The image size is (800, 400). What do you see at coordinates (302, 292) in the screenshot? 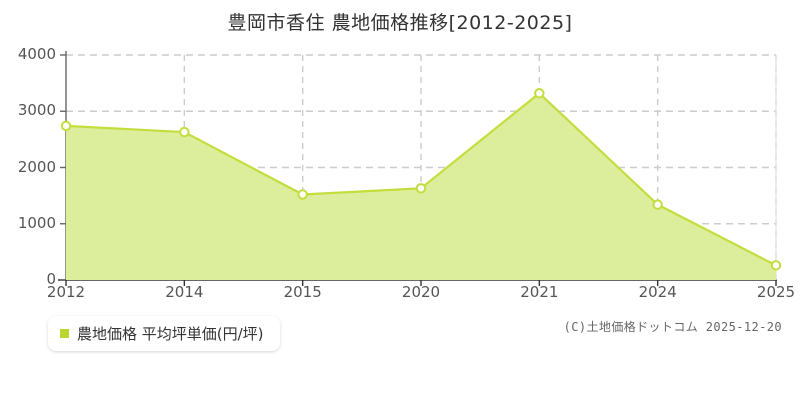
I see `x-axis-tick-label: 2015` at bounding box center [302, 292].